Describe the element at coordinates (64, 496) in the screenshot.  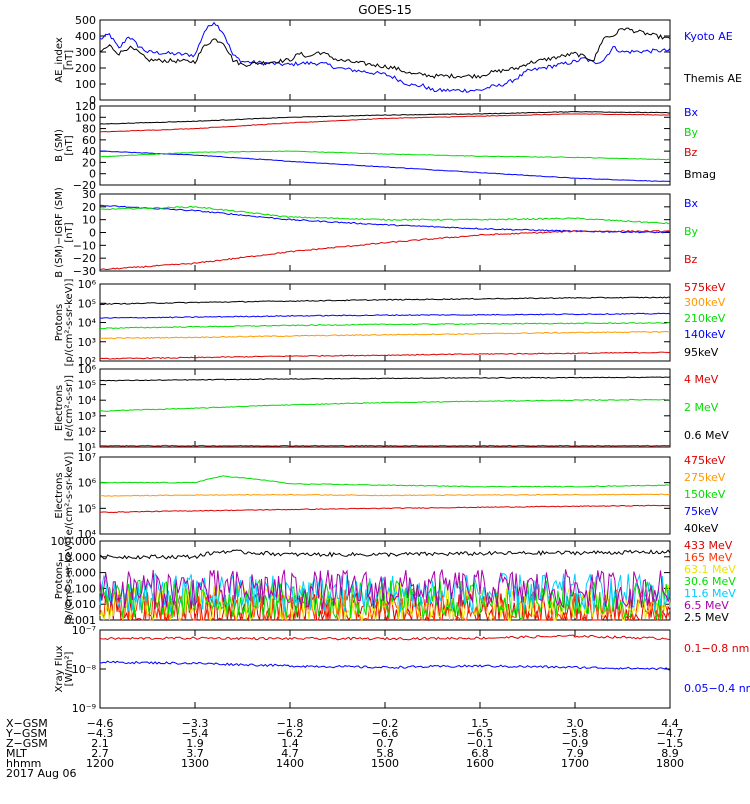
I see `y-axis-label: Electrons[e/(cm²-s-sr-keV)]` at that location.